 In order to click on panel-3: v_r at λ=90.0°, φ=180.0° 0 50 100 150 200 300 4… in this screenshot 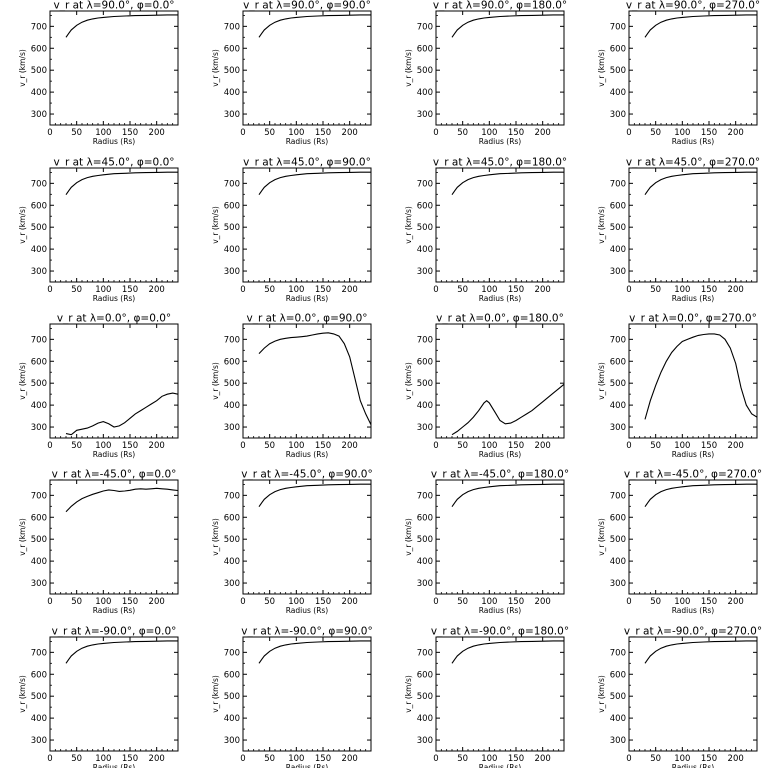, I will do `click(485, 73)`.